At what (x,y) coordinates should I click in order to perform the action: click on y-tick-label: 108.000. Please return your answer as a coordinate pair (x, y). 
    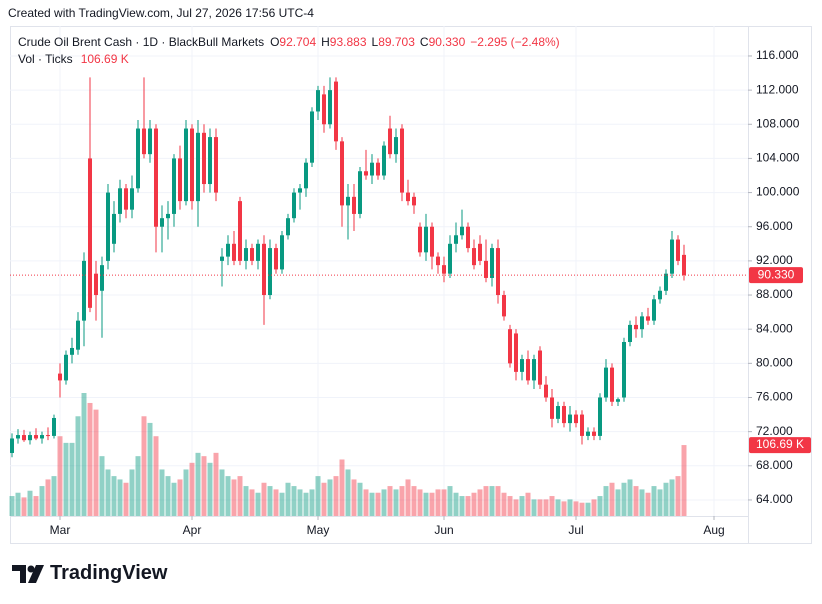
    Looking at the image, I should click on (778, 123).